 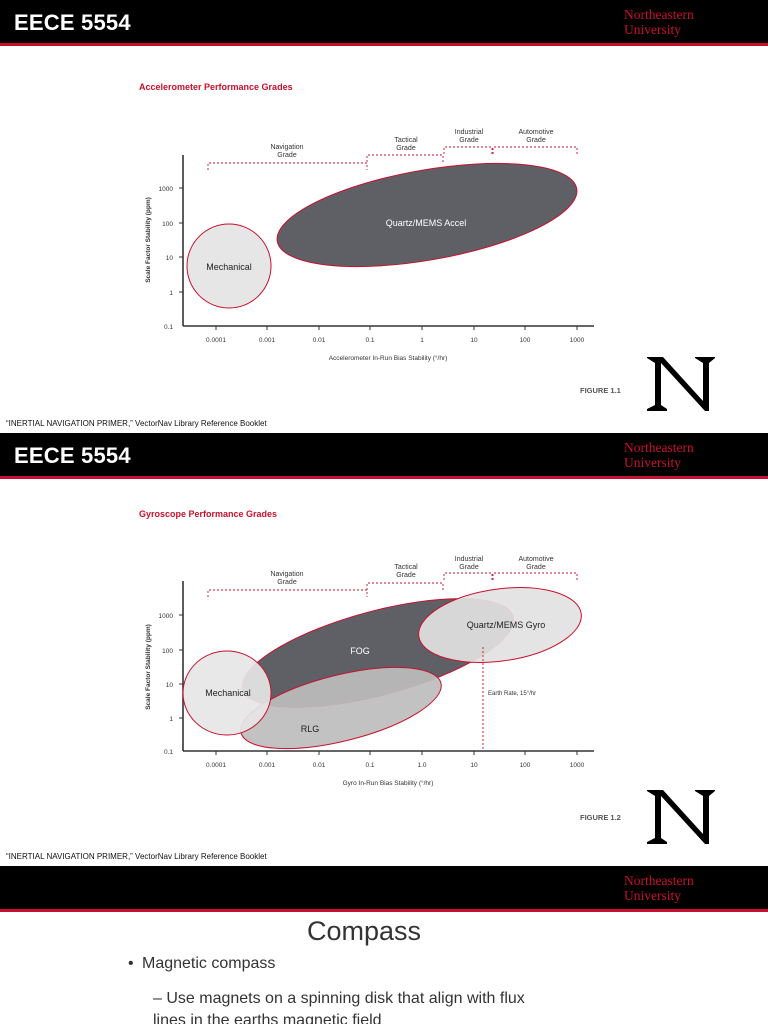 I want to click on region-label: Quartz/MEMS Accel, so click(x=426, y=223).